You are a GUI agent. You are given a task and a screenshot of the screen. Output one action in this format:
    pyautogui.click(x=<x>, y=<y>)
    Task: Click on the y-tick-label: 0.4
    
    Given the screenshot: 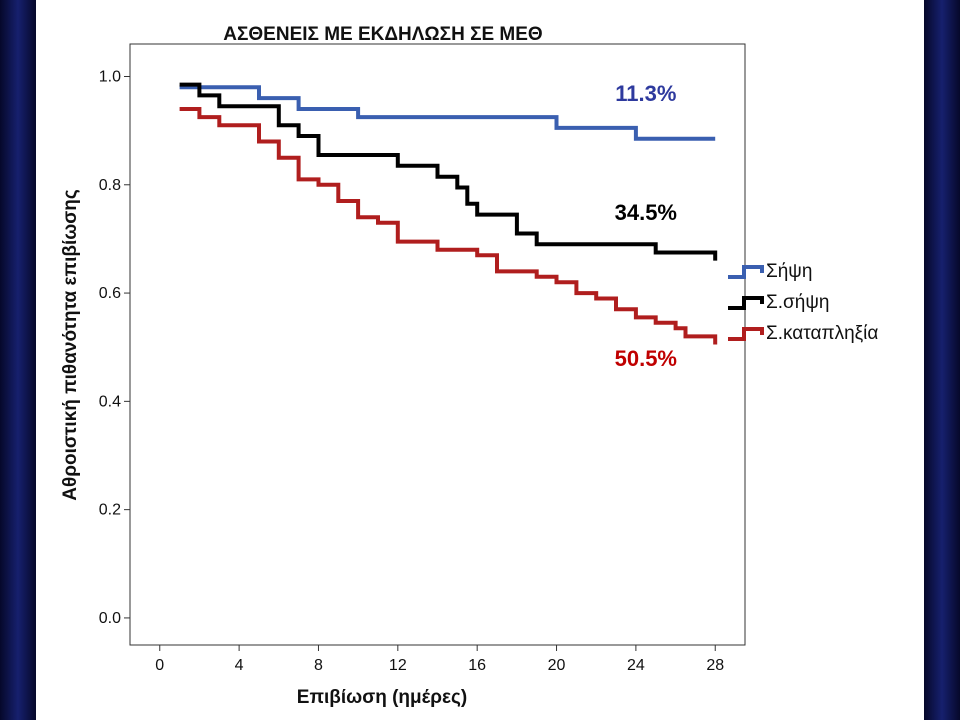 What is the action you would take?
    pyautogui.click(x=110, y=401)
    